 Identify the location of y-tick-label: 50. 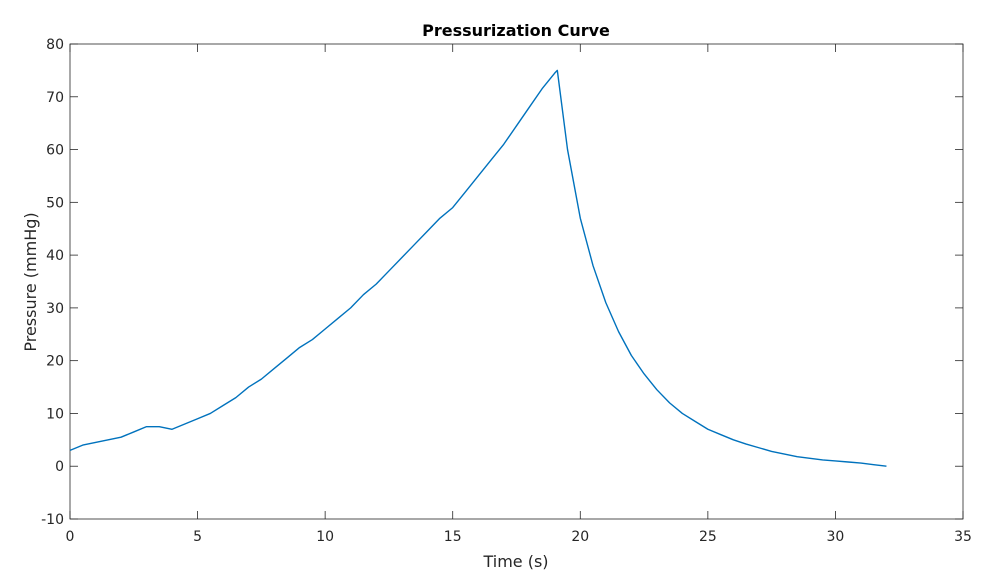
(55, 203).